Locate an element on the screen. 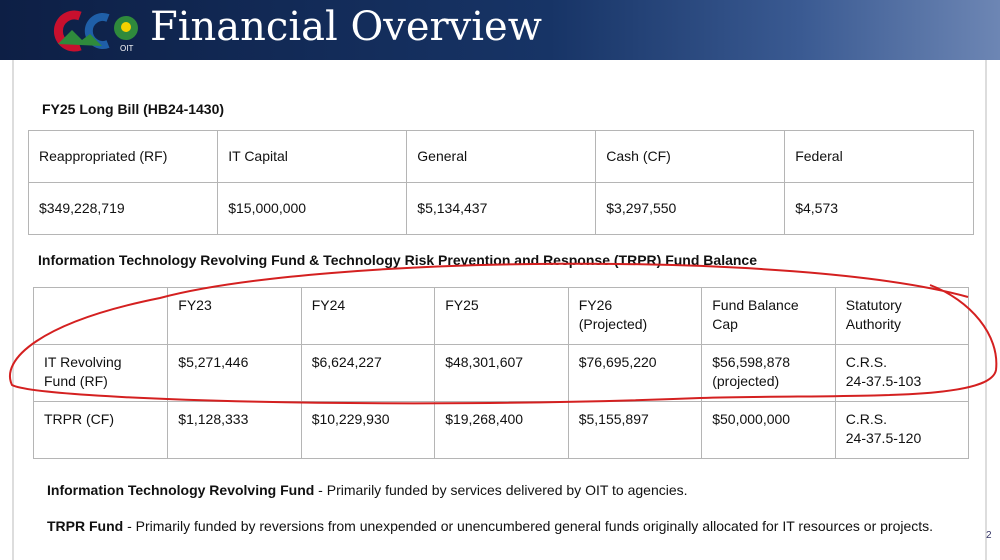 The height and width of the screenshot is (560, 1000). table-cell: $50,000,000 is located at coordinates (768, 430).